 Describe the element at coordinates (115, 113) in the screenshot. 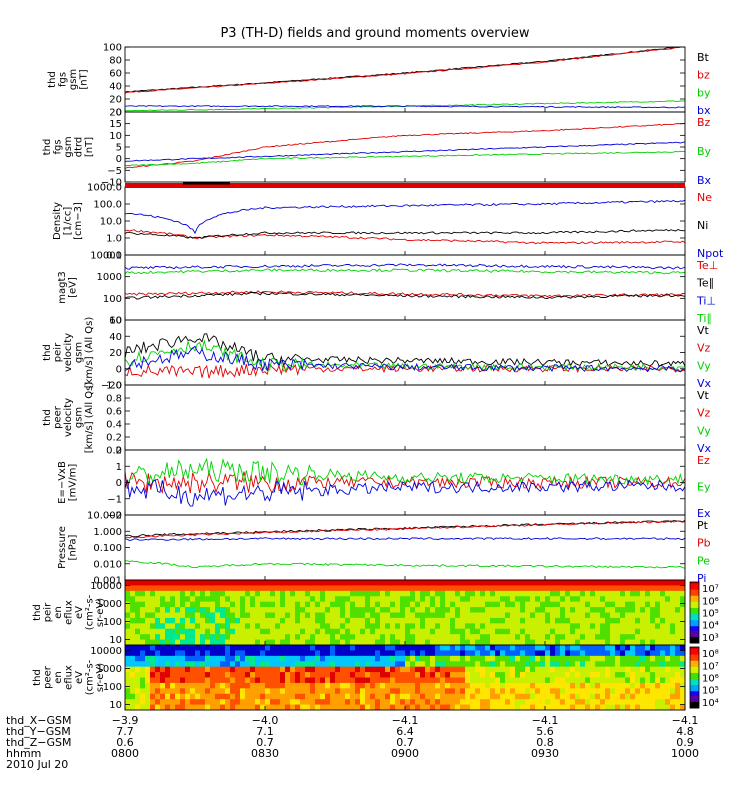

I see `y-tick-label: 20` at that location.